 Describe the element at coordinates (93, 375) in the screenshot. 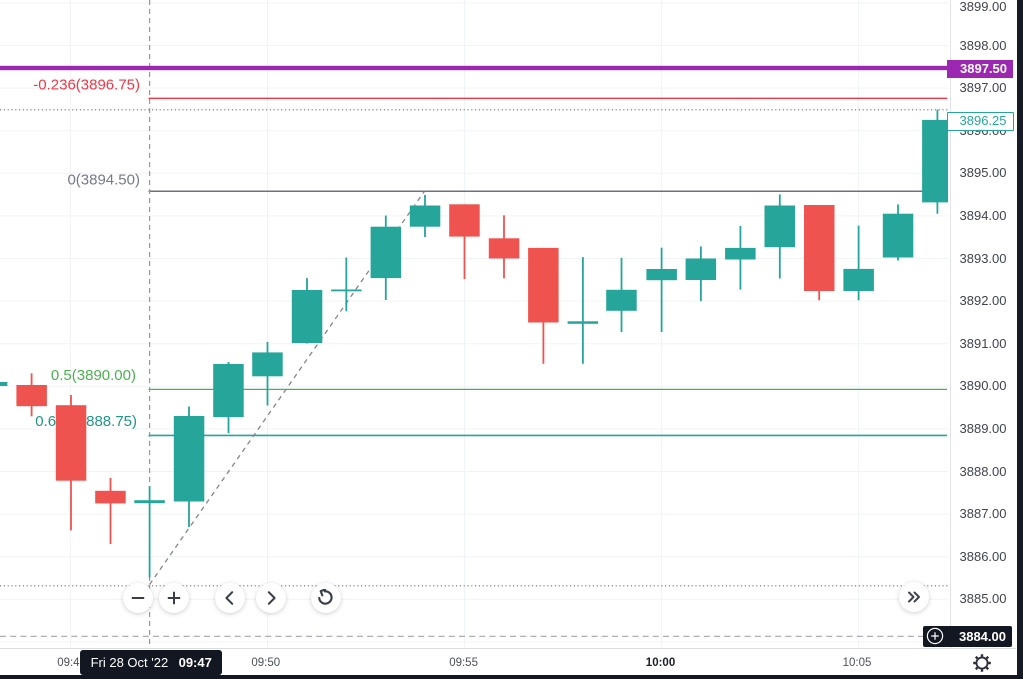

I see `svg-text: 0.5(3890.00)` at that location.